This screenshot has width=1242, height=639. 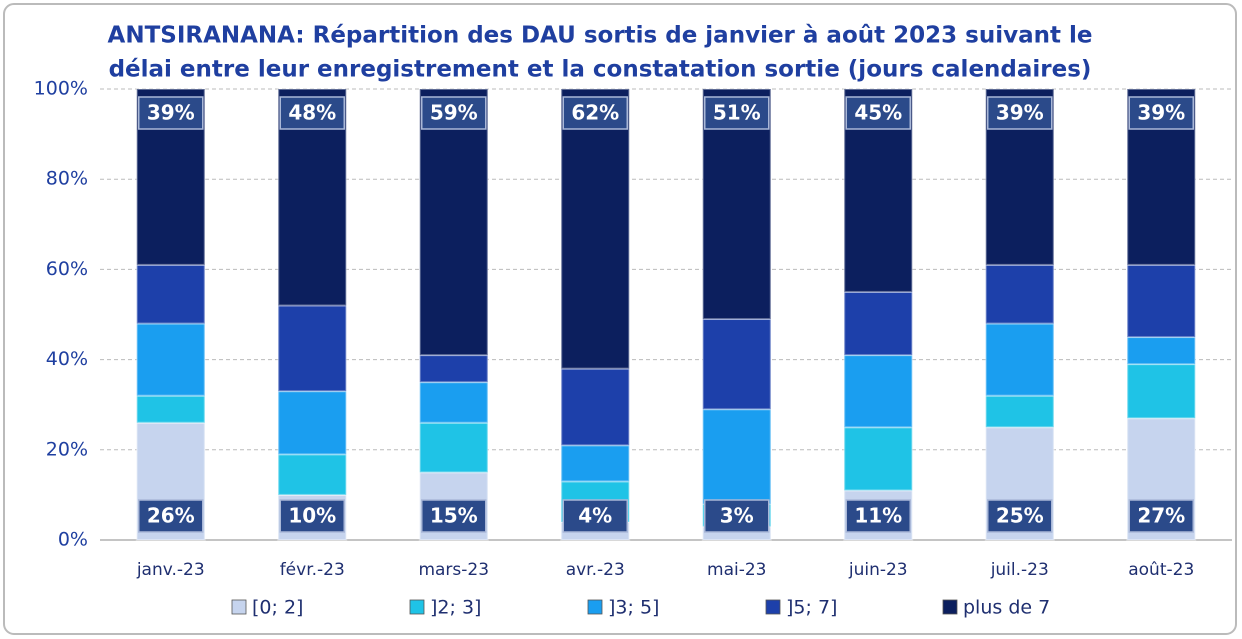 What do you see at coordinates (633, 608) in the screenshot?
I see `legend-label: ]3; 5]` at bounding box center [633, 608].